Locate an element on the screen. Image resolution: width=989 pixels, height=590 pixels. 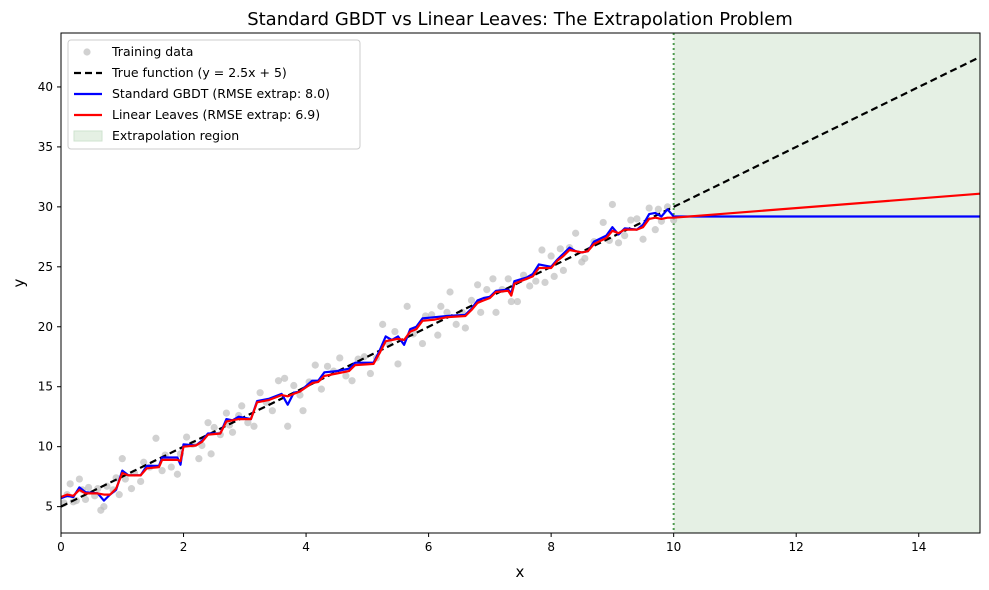
legend-label: Standard GBDT (RMSE extrap: 8.0) is located at coordinates (221, 93).